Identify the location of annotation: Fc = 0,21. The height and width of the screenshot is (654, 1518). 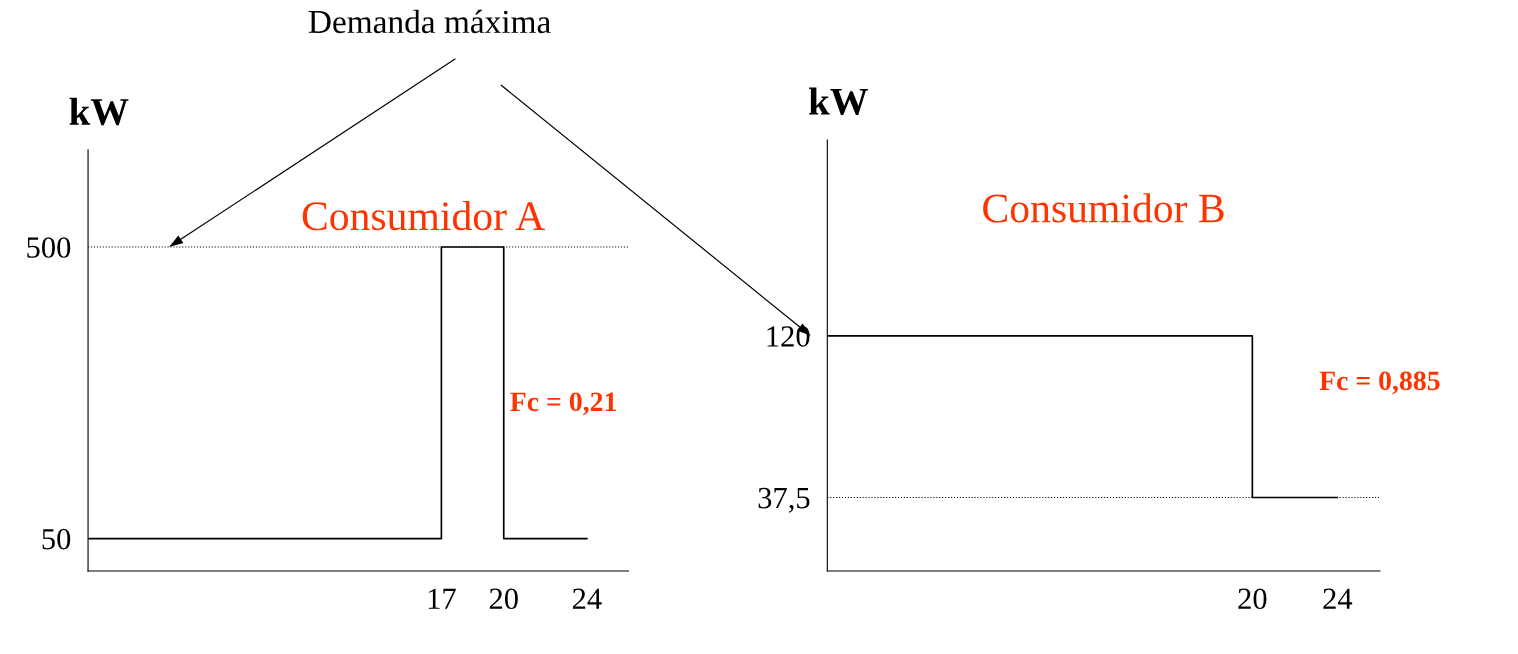
(563, 404).